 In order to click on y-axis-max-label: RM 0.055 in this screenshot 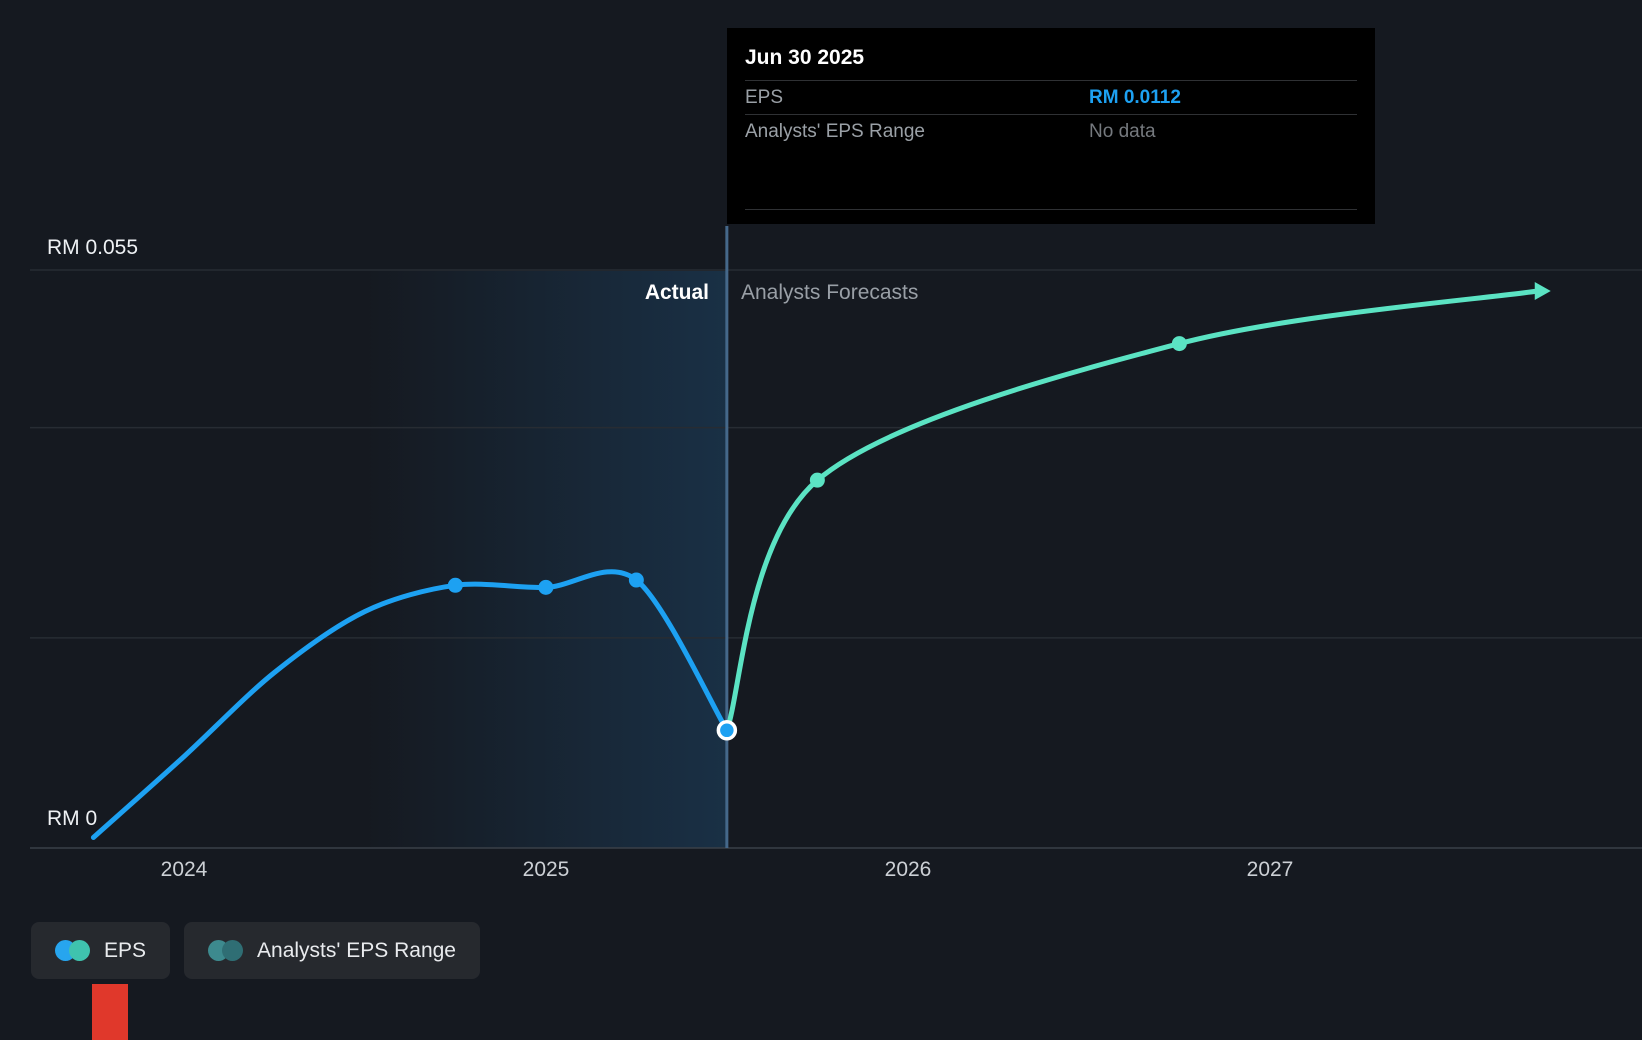, I will do `click(93, 247)`.